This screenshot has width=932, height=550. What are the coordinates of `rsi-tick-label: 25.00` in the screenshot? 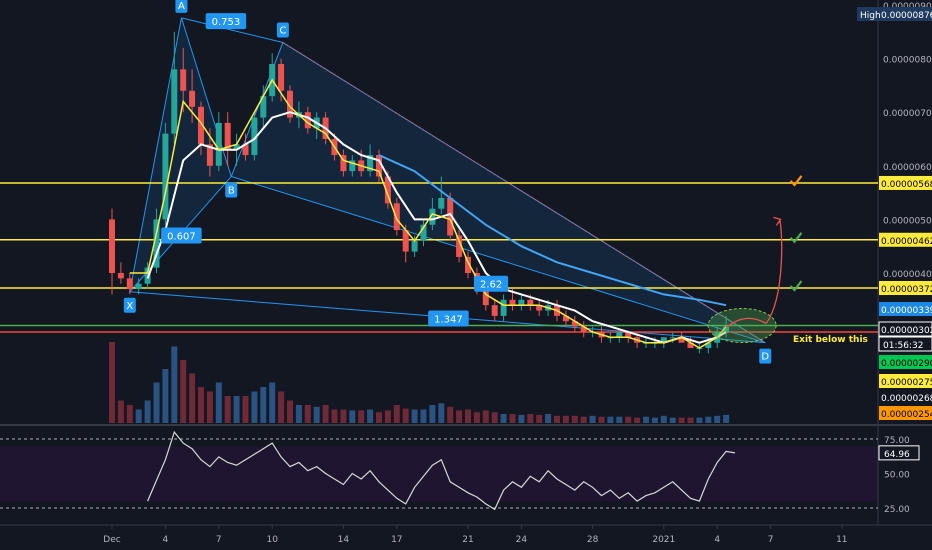 It's located at (897, 510).